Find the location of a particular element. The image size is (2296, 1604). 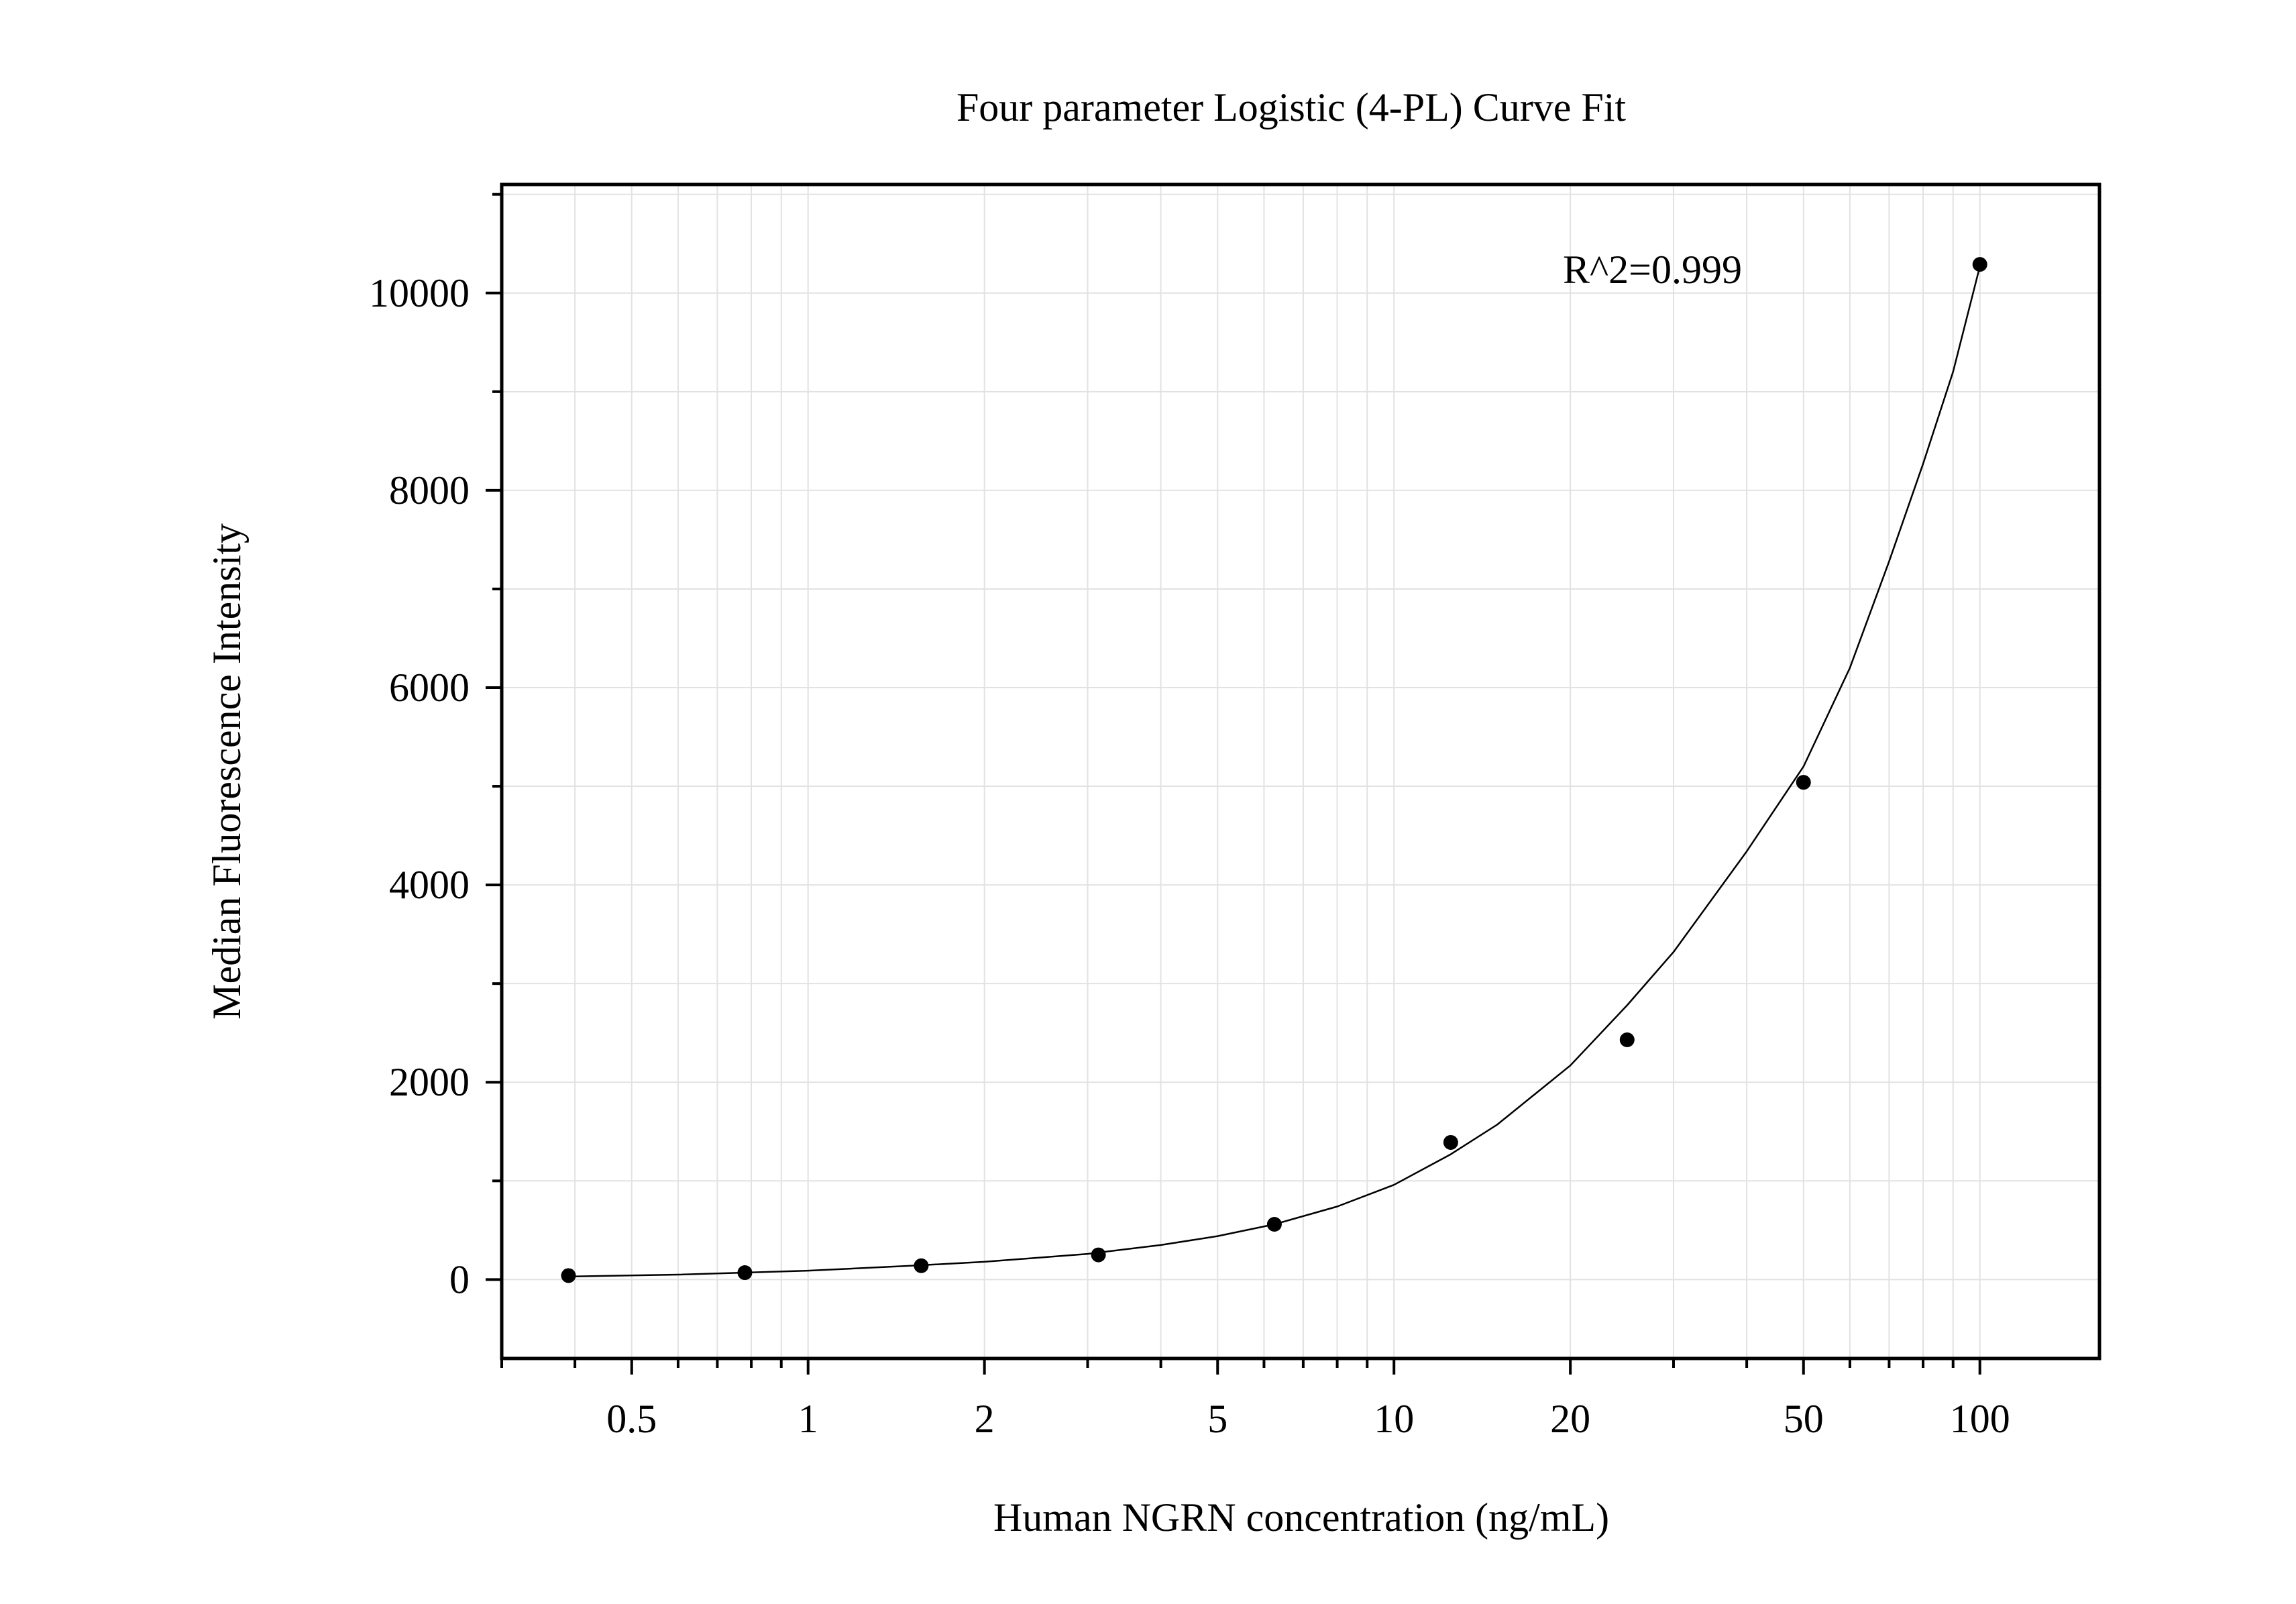

y-tick-label: 6000 is located at coordinates (429, 687).